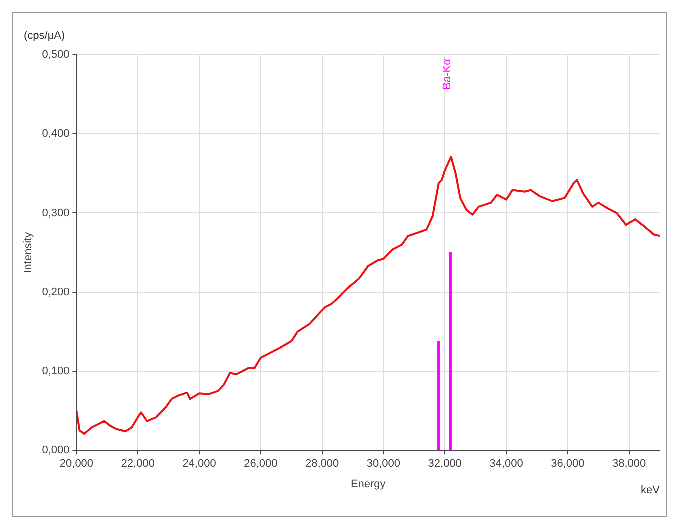 This screenshot has width=678, height=520. I want to click on y-tick-label: 0,400, so click(56, 134).